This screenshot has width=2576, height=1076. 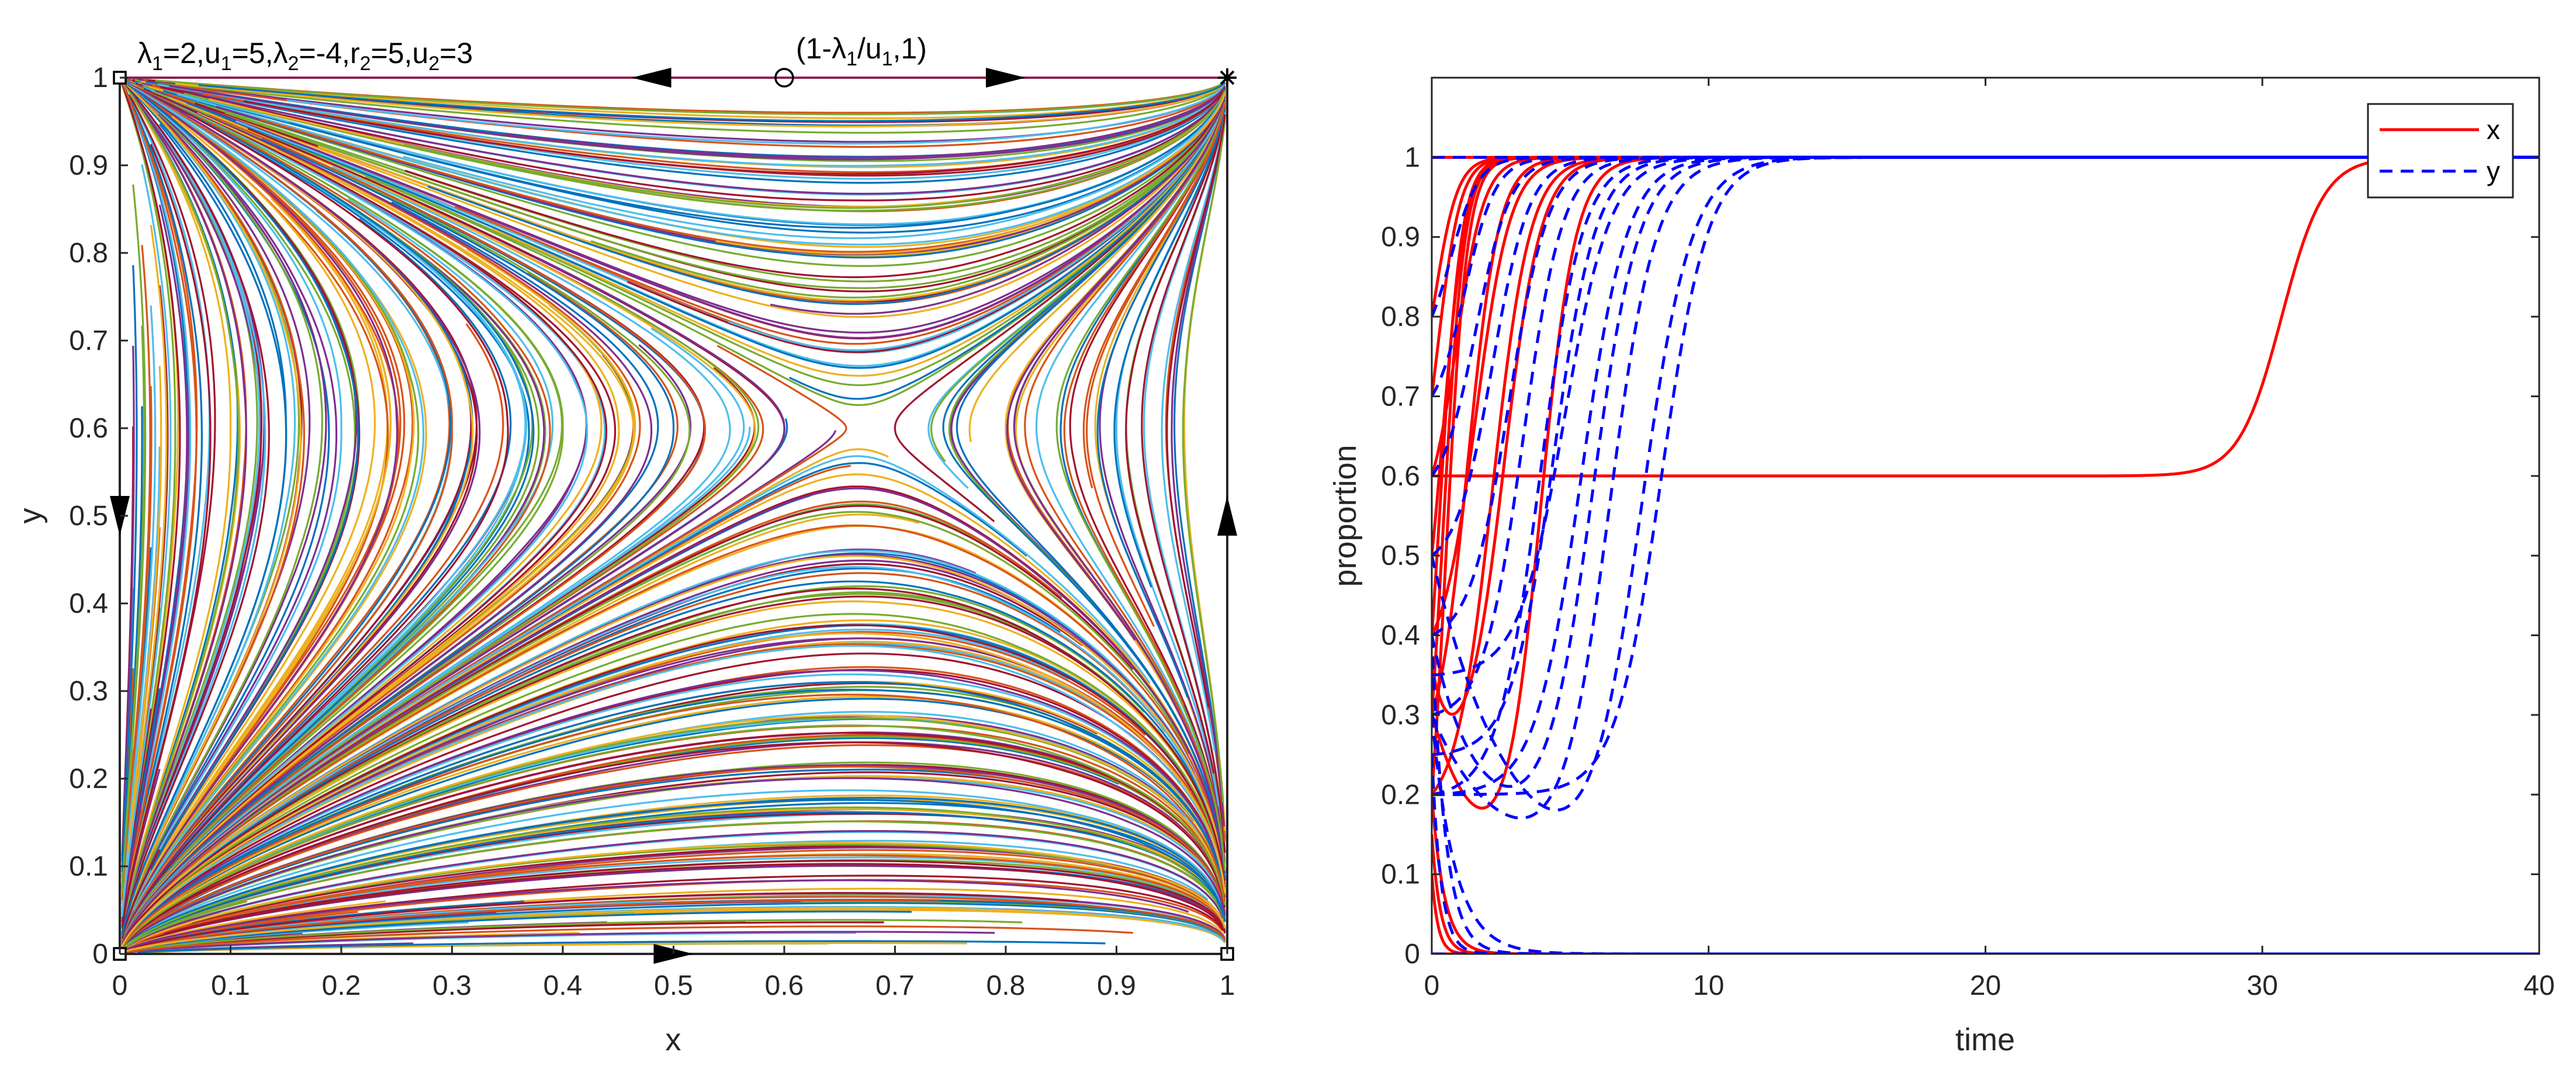 I want to click on x-tick-label: 10, so click(x=1709, y=985).